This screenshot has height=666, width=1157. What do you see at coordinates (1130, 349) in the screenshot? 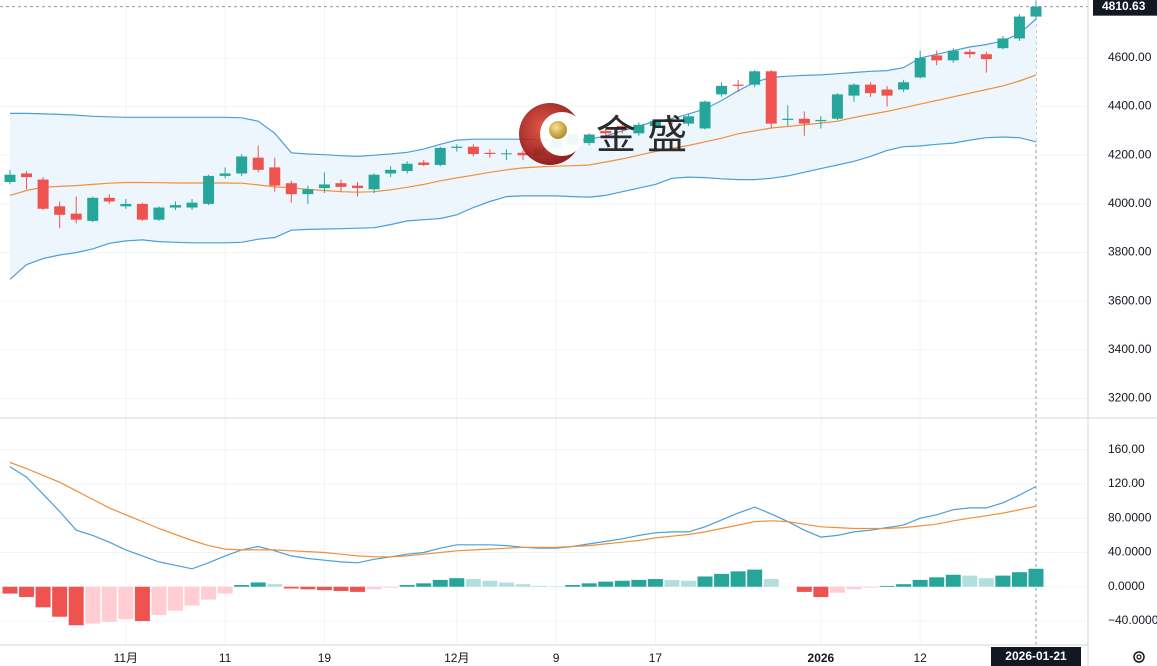
I see `y-tick-label: 3400.00` at bounding box center [1130, 349].